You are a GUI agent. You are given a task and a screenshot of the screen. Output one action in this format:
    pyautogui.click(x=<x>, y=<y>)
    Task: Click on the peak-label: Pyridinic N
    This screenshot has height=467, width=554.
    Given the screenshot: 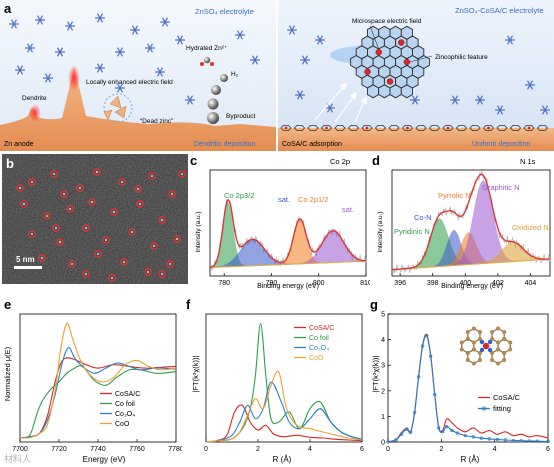 What is the action you would take?
    pyautogui.click(x=412, y=231)
    